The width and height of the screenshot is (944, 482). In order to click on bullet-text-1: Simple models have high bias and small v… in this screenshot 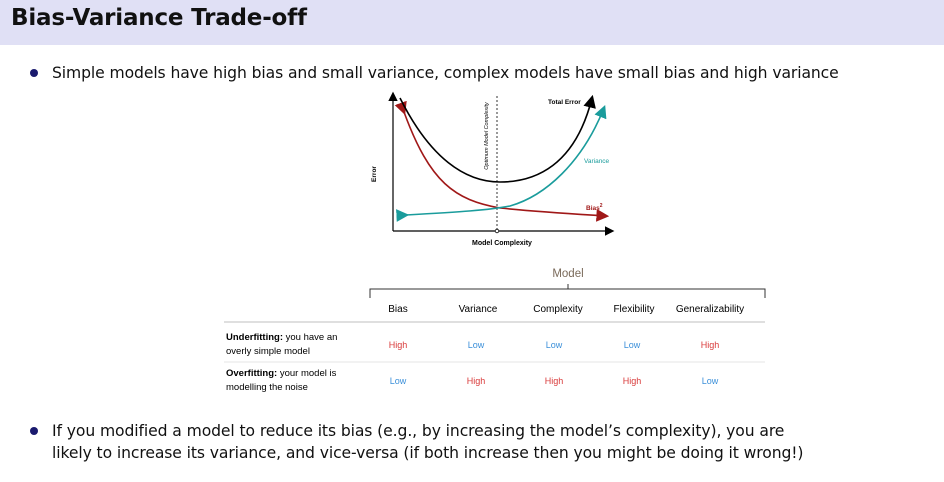, I will do `click(445, 73)`.